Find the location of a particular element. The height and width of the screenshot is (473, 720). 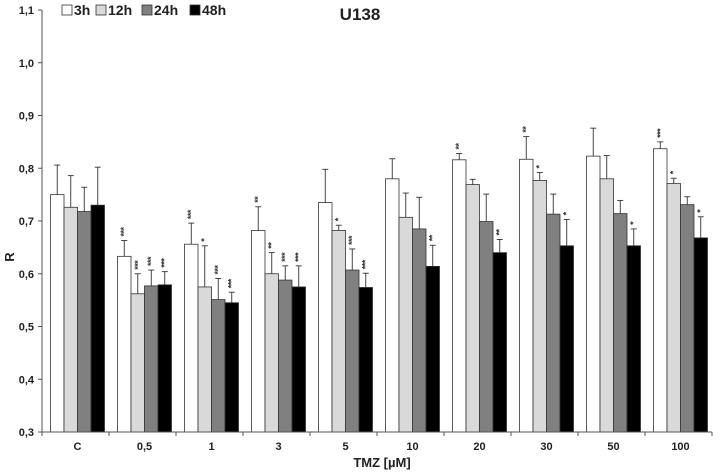

legend-label-24h: 24h is located at coordinates (166, 10).